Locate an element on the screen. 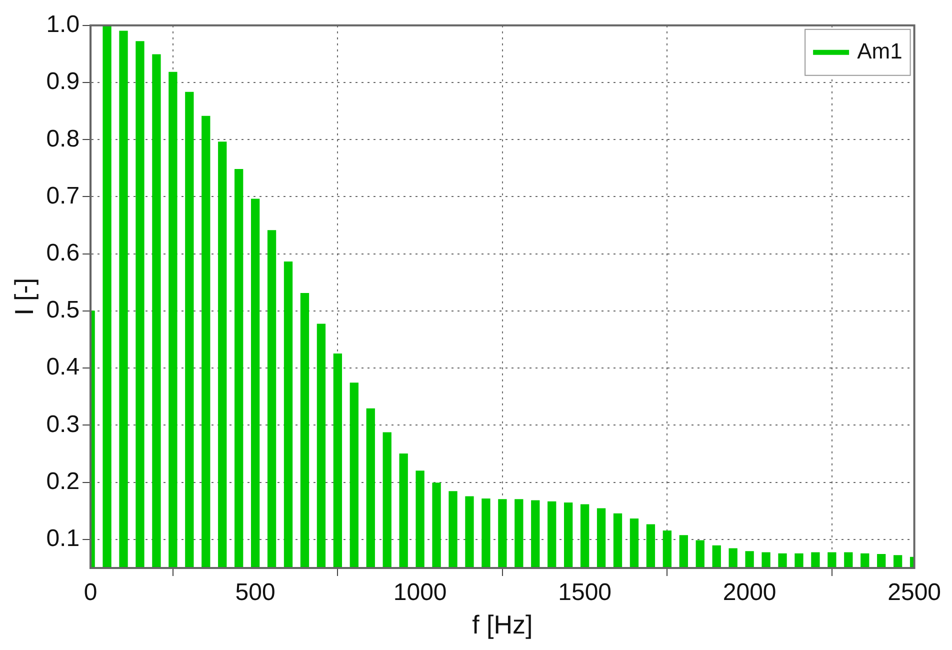 The height and width of the screenshot is (650, 952). x-tick-label: 1500 is located at coordinates (585, 592).